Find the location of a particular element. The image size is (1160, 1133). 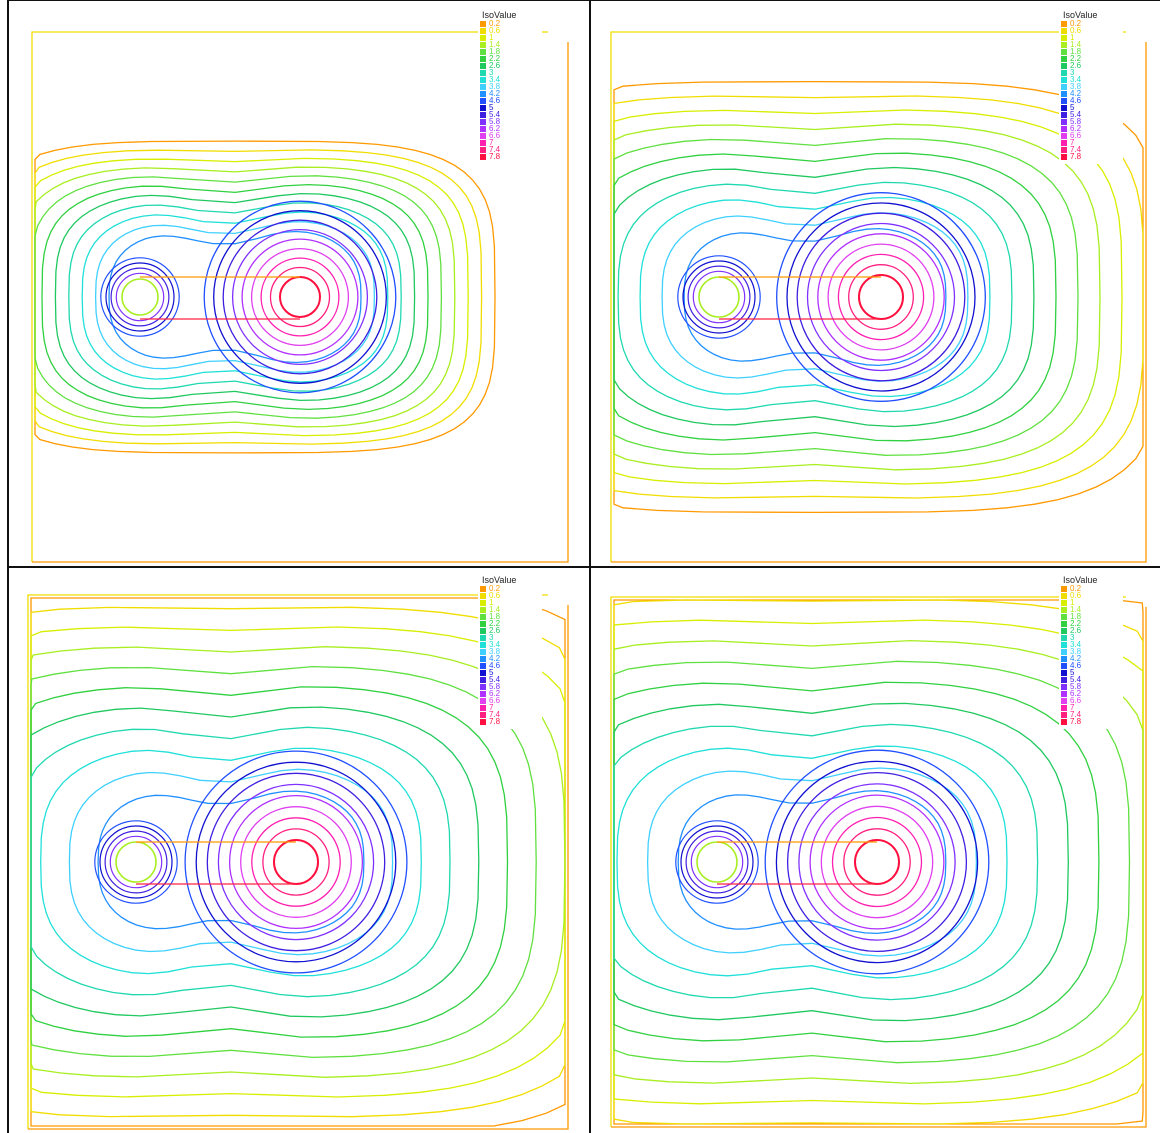

legend-entry: 0.2 is located at coordinates (510, 588).